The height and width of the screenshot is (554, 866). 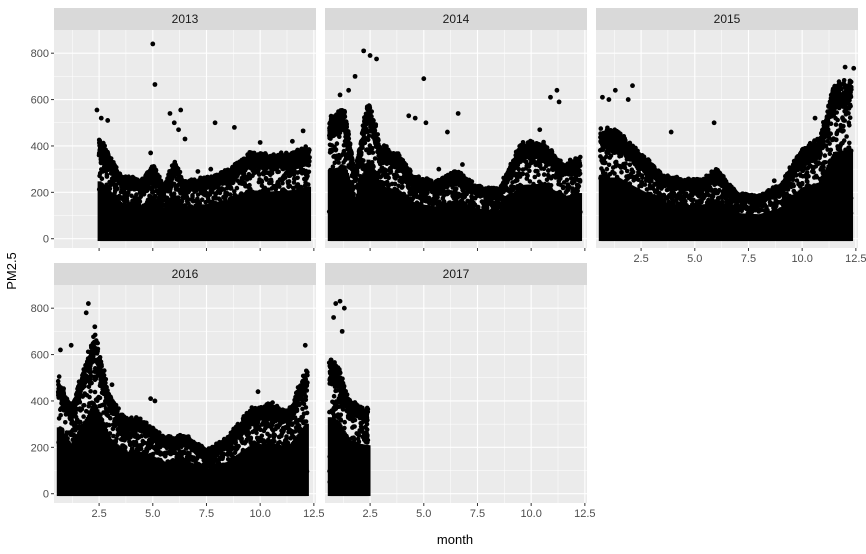 I want to click on facet-strip, so click(x=185, y=19).